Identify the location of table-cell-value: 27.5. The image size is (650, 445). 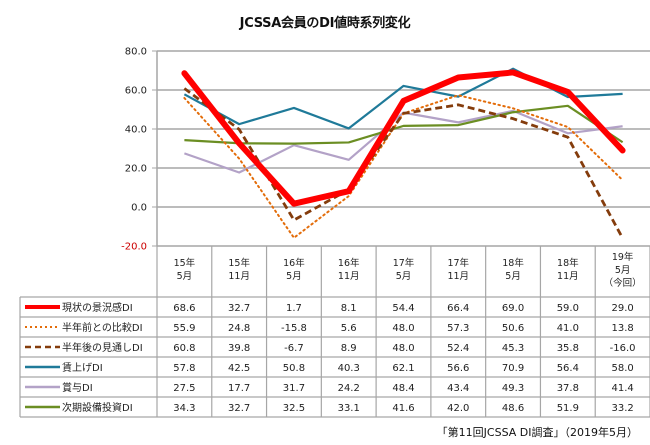
(184, 388).